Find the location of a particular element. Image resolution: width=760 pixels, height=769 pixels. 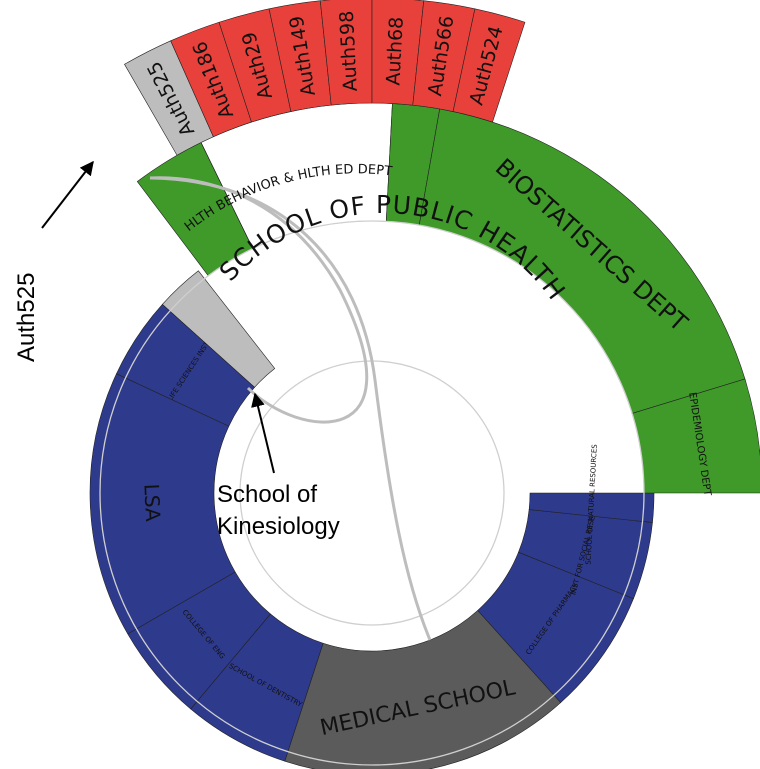

unit-callout-arrow is located at coordinates (263, 433).